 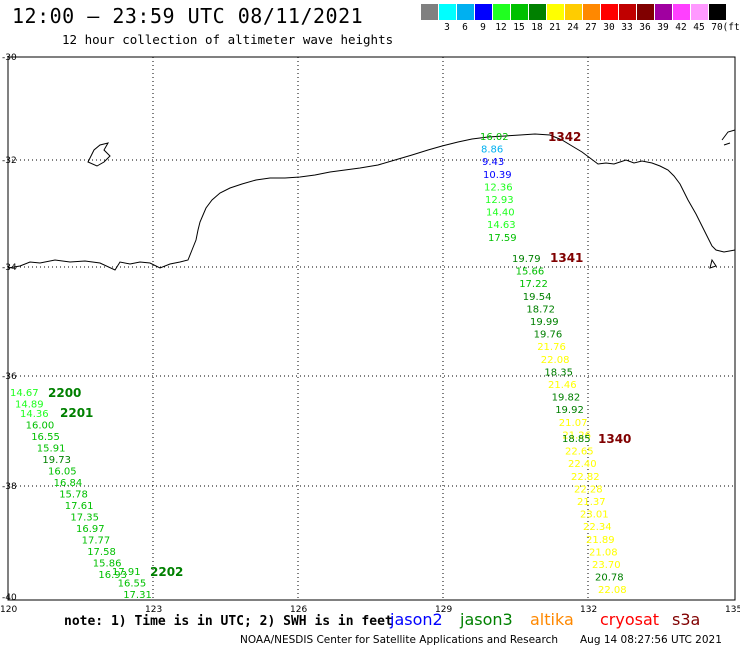 I want to click on swh-reading: 16.05, so click(x=62, y=472).